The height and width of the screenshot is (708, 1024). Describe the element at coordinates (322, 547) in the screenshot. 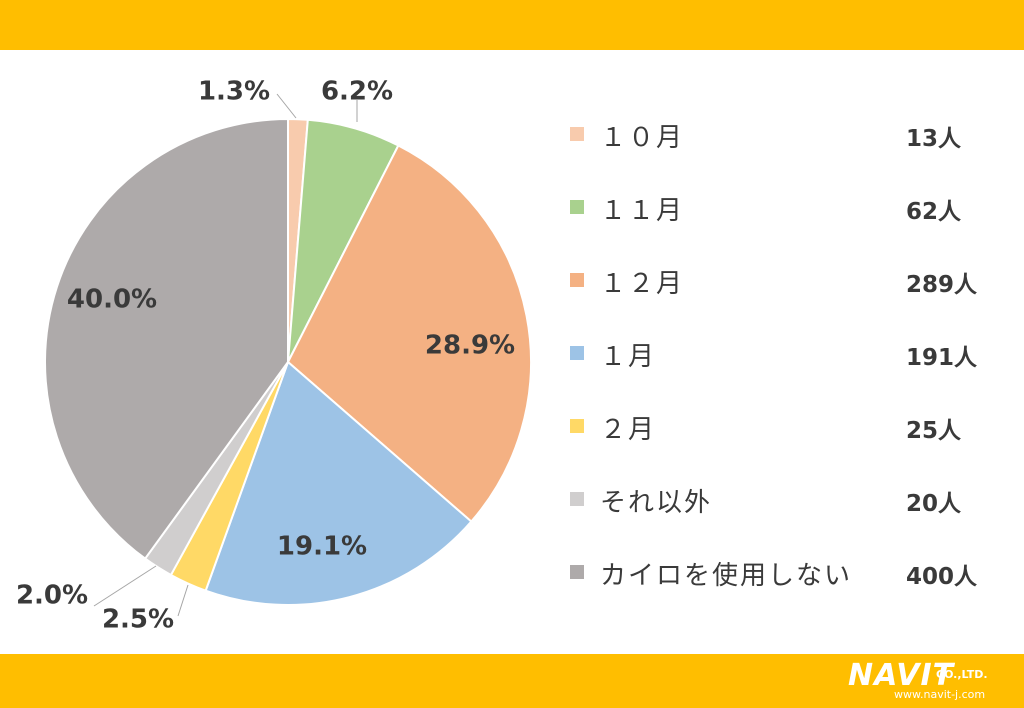

I see `data-label: 19.1%` at that location.